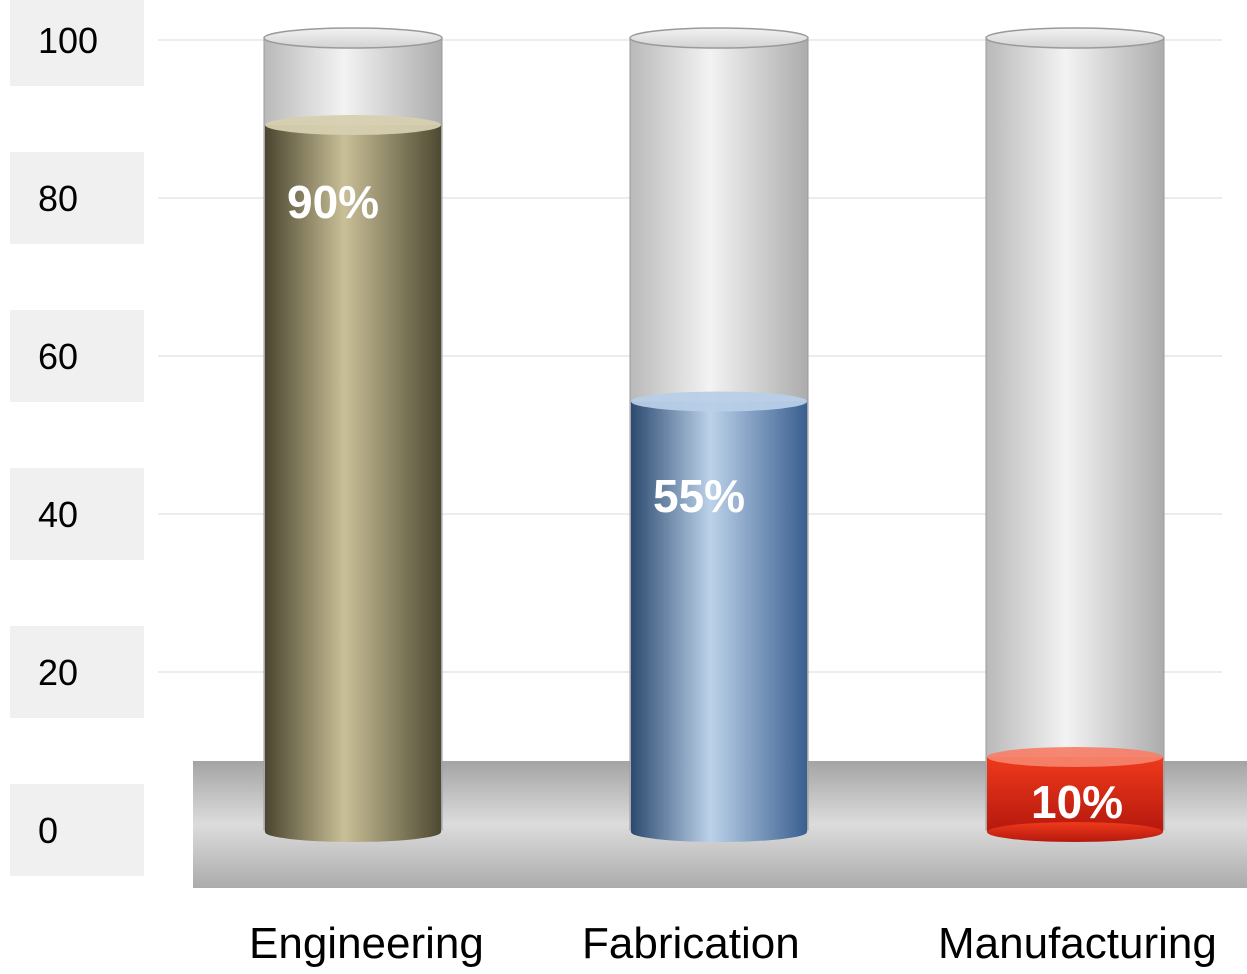  What do you see at coordinates (58, 514) in the screenshot?
I see `y-tick-label: 40` at bounding box center [58, 514].